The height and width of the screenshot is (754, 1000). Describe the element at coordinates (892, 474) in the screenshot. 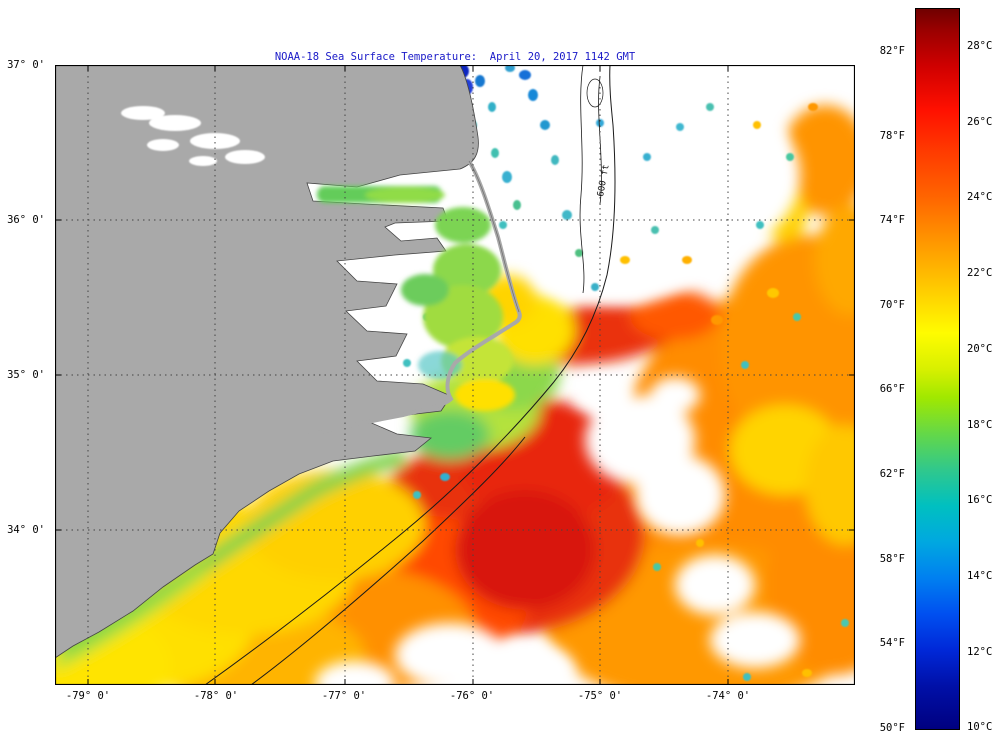

I see `fahrenheit-tick-label: 62°F` at that location.